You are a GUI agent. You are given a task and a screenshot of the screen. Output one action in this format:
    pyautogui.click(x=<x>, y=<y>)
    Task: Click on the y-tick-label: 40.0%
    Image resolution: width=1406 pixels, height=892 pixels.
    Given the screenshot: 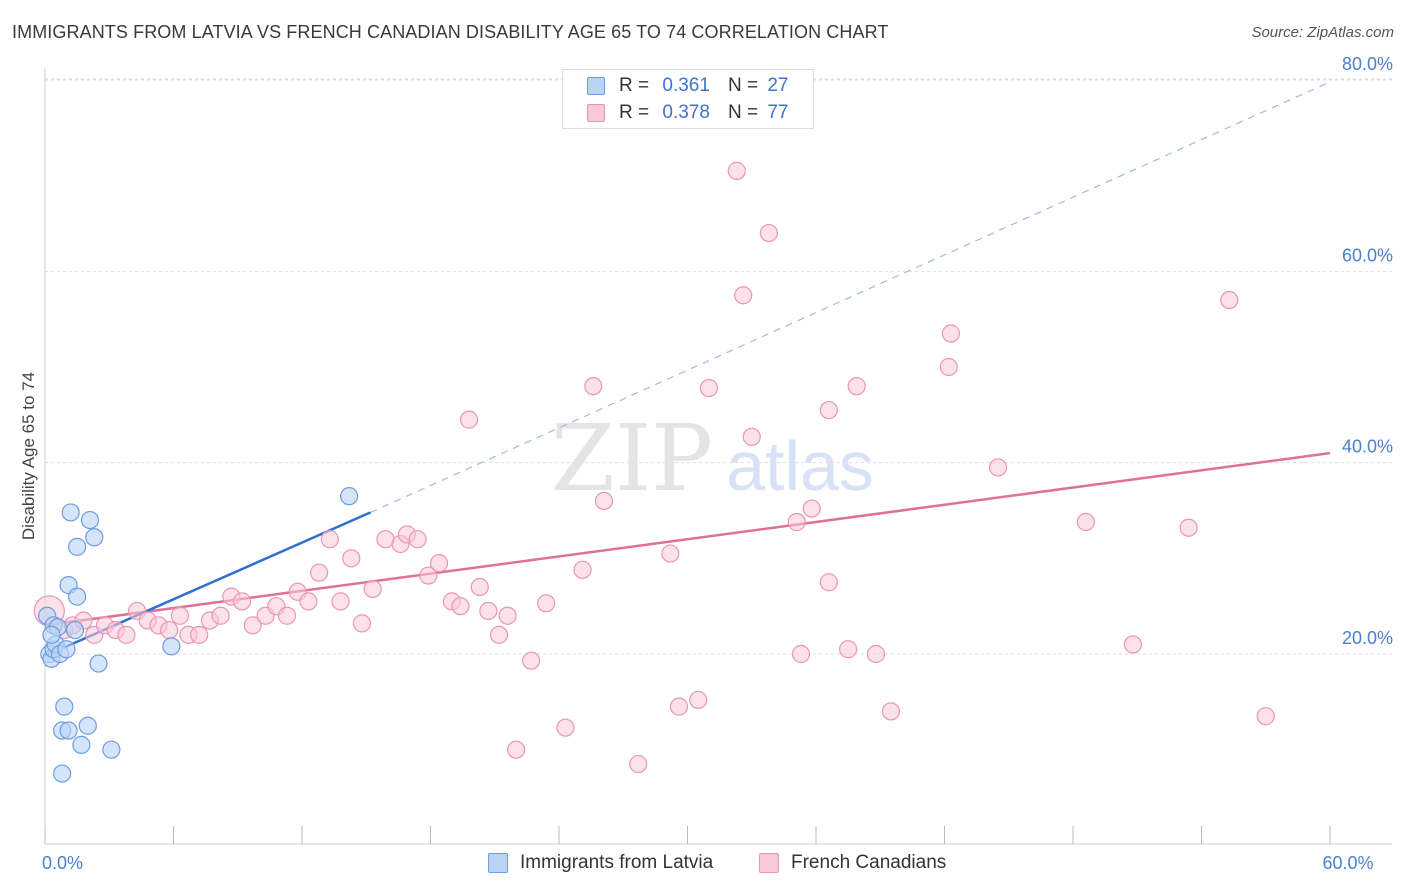 What is the action you would take?
    pyautogui.click(x=1367, y=447)
    